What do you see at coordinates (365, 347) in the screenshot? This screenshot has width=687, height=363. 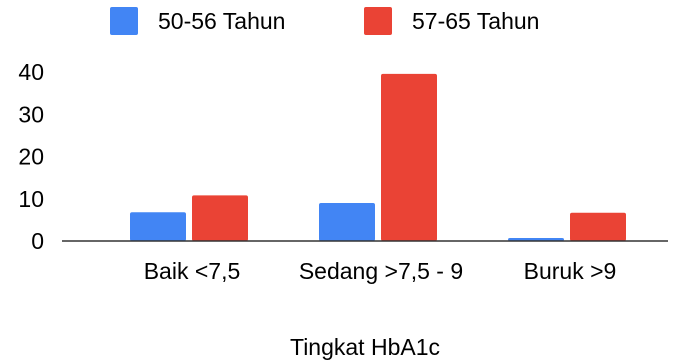 I see `x-axis-title: Tingkat HbA1c` at bounding box center [365, 347].